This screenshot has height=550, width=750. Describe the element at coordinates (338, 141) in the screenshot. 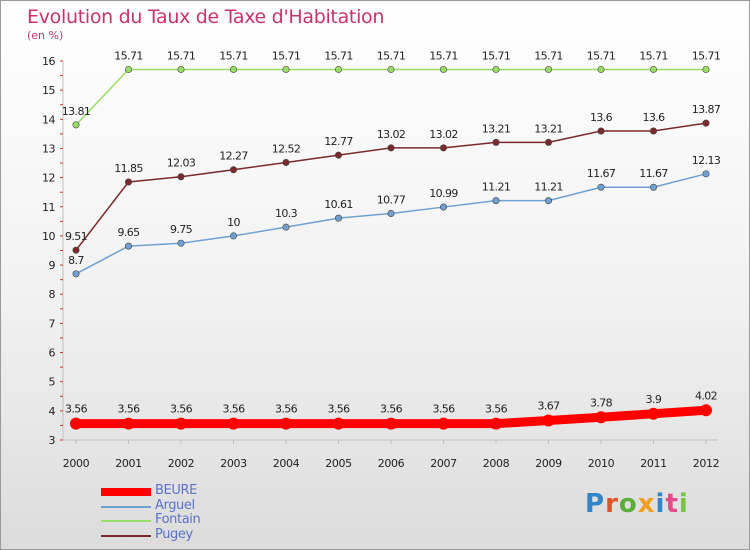

I see `data-label-pugey: 12.77` at that location.